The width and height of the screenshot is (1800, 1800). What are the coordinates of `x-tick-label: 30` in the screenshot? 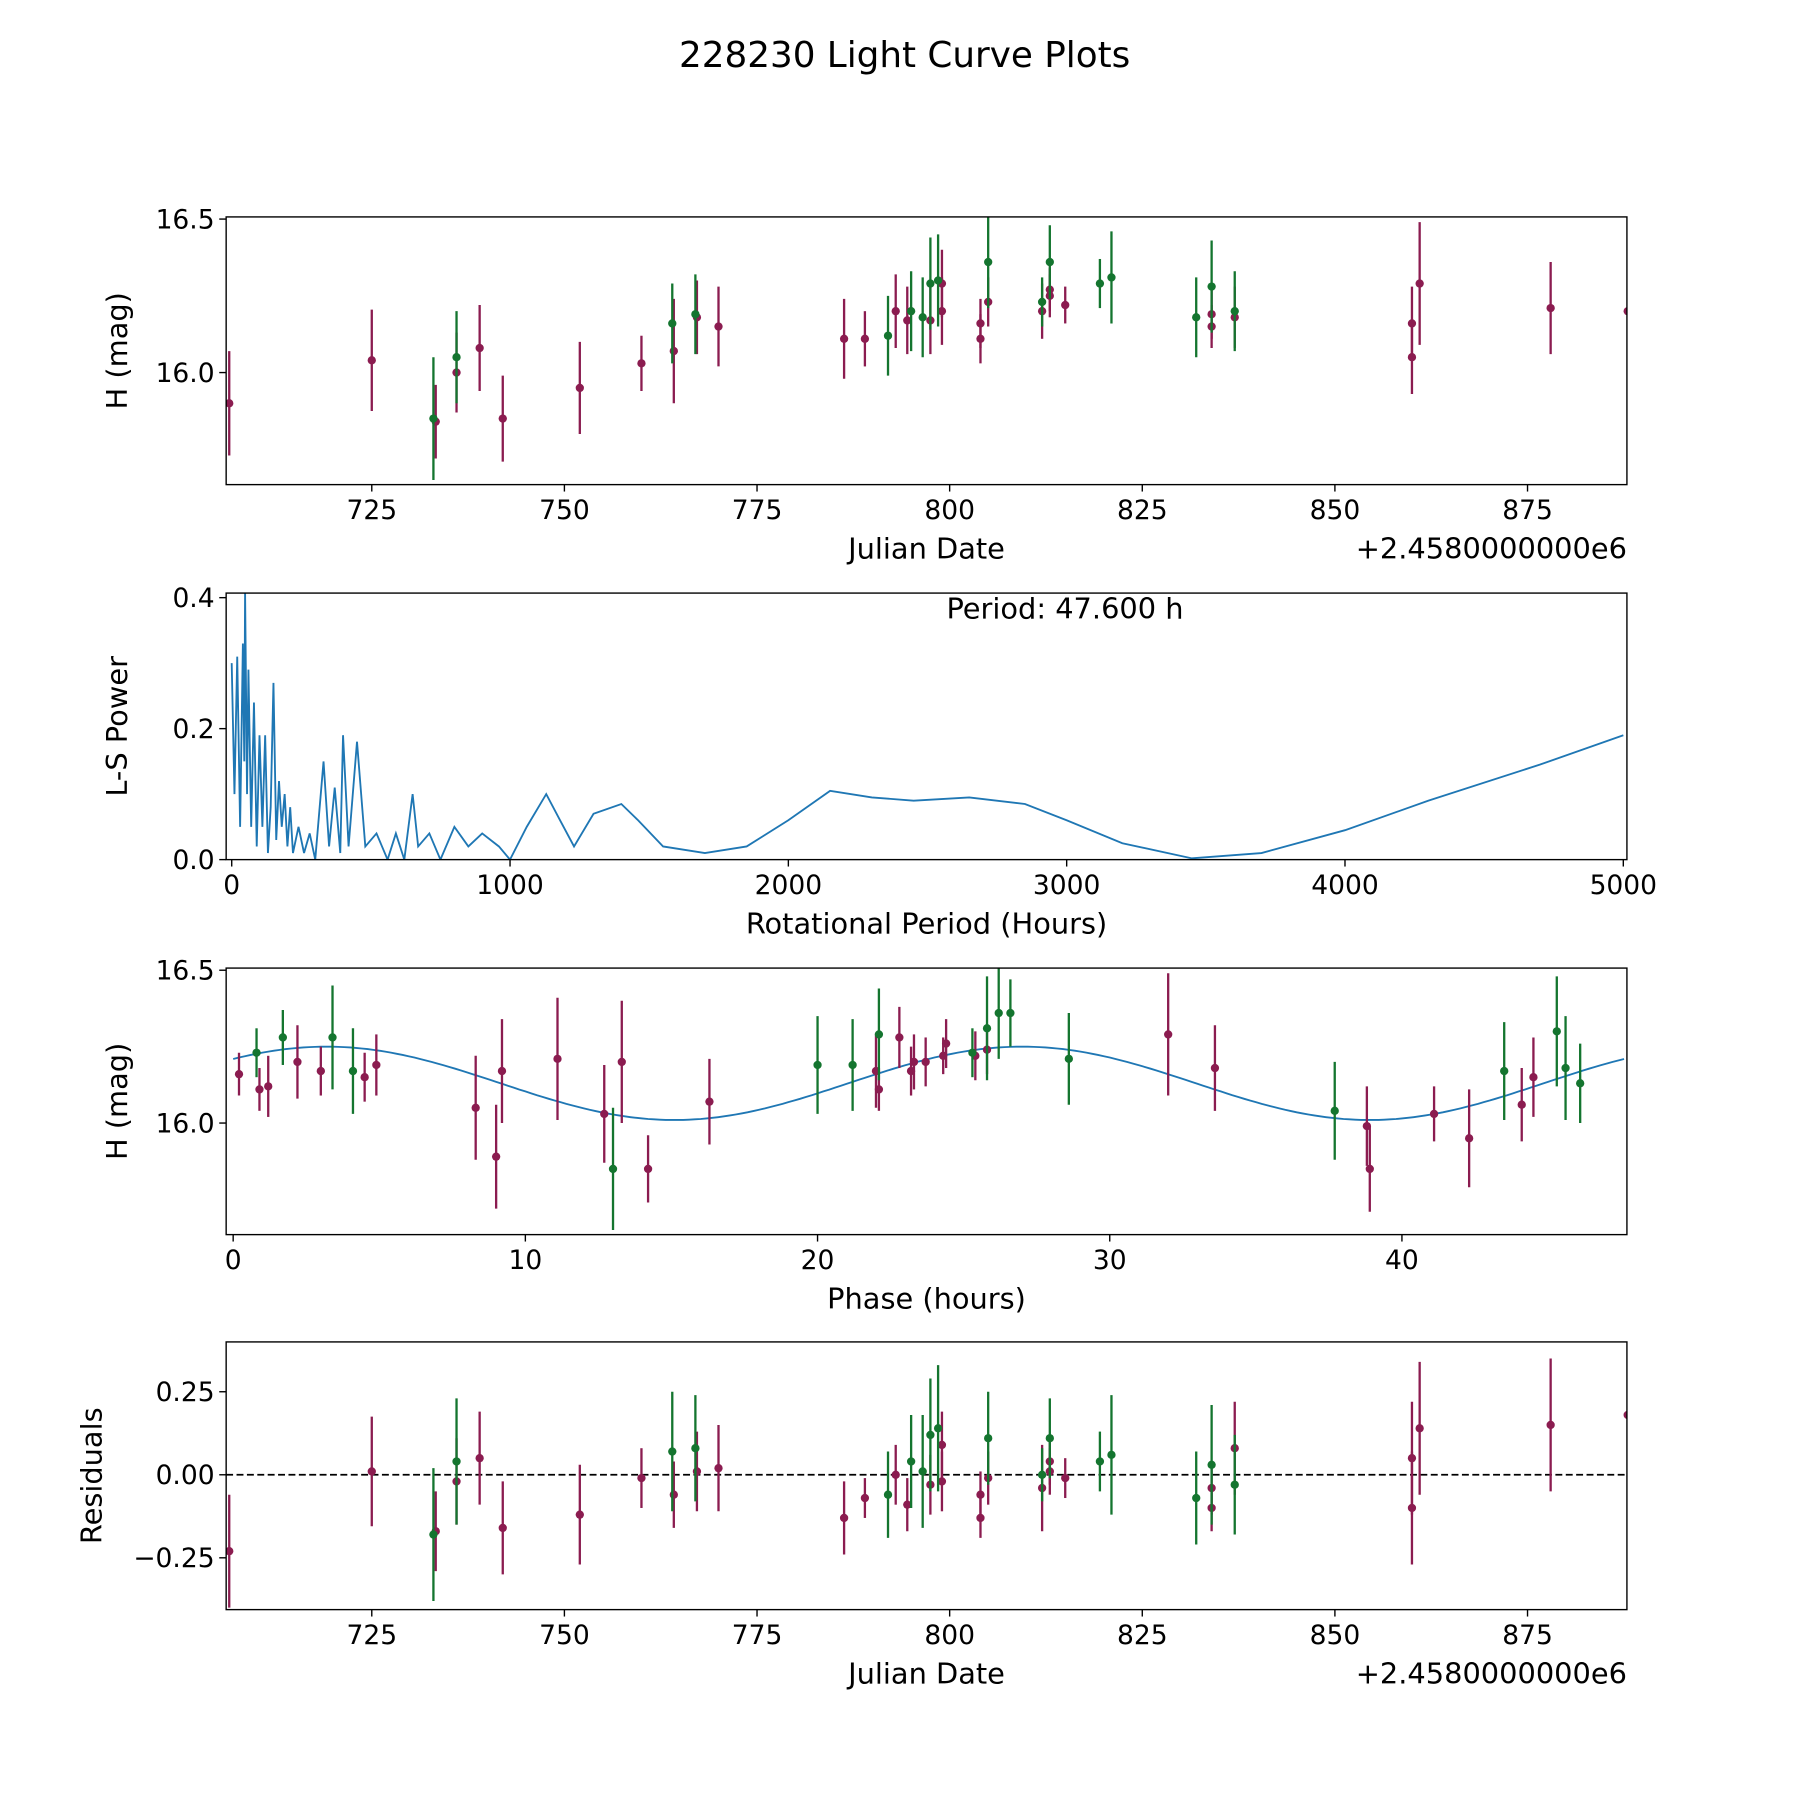 It's located at (1110, 1260).